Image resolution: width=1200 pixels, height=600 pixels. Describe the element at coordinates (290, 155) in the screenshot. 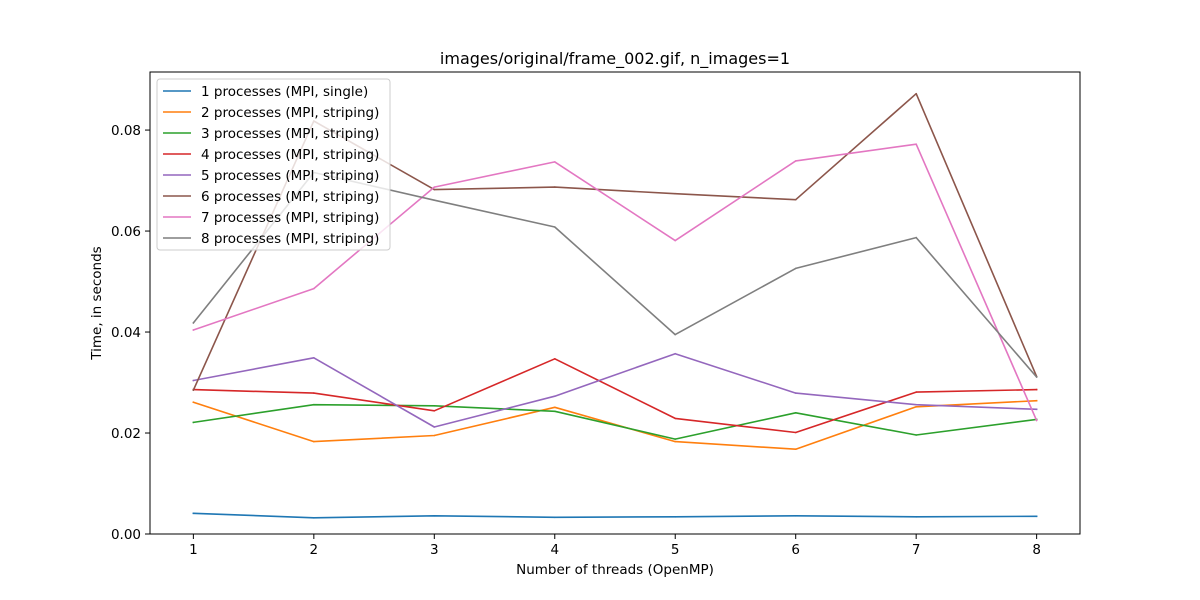

I see `legend-label: 4 processes (MPI, striping)` at that location.